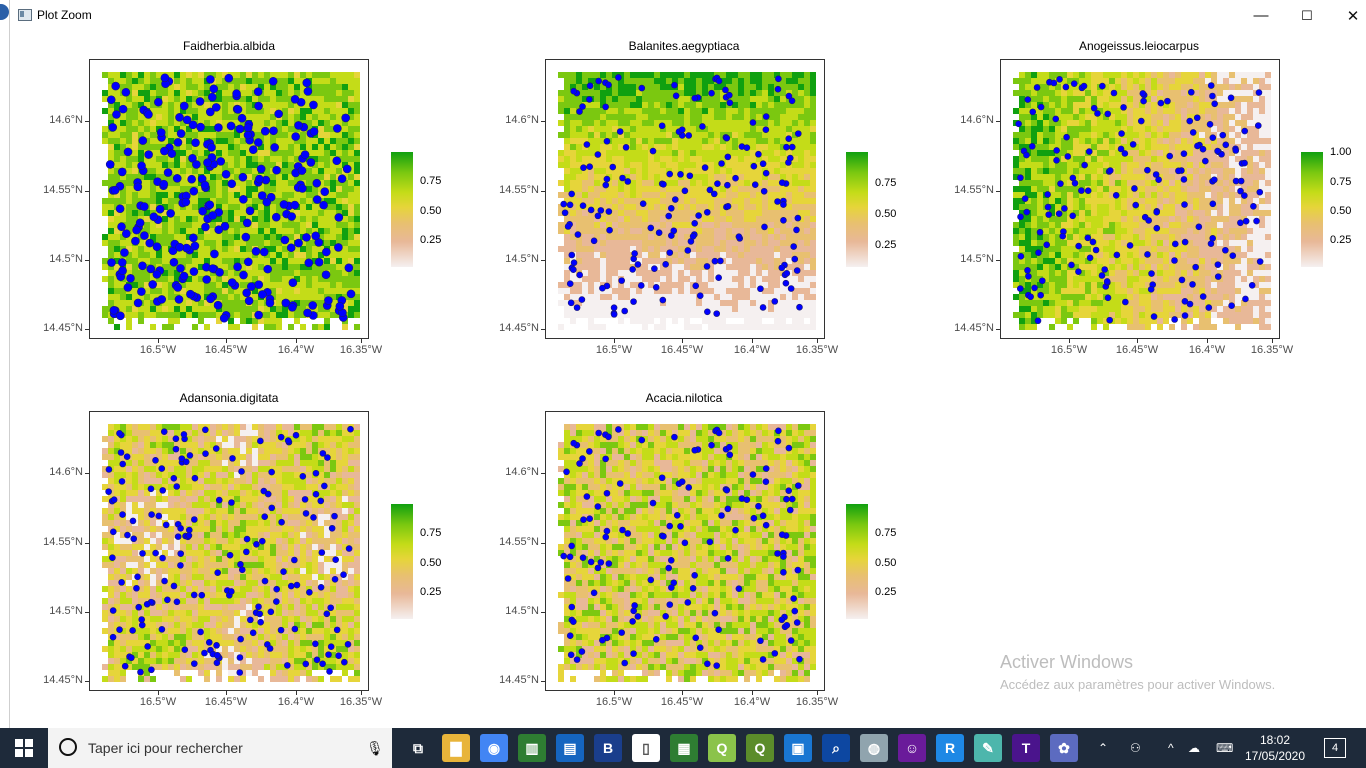 The width and height of the screenshot is (1366, 768). I want to click on window-title: Plot Zoom, so click(64, 15).